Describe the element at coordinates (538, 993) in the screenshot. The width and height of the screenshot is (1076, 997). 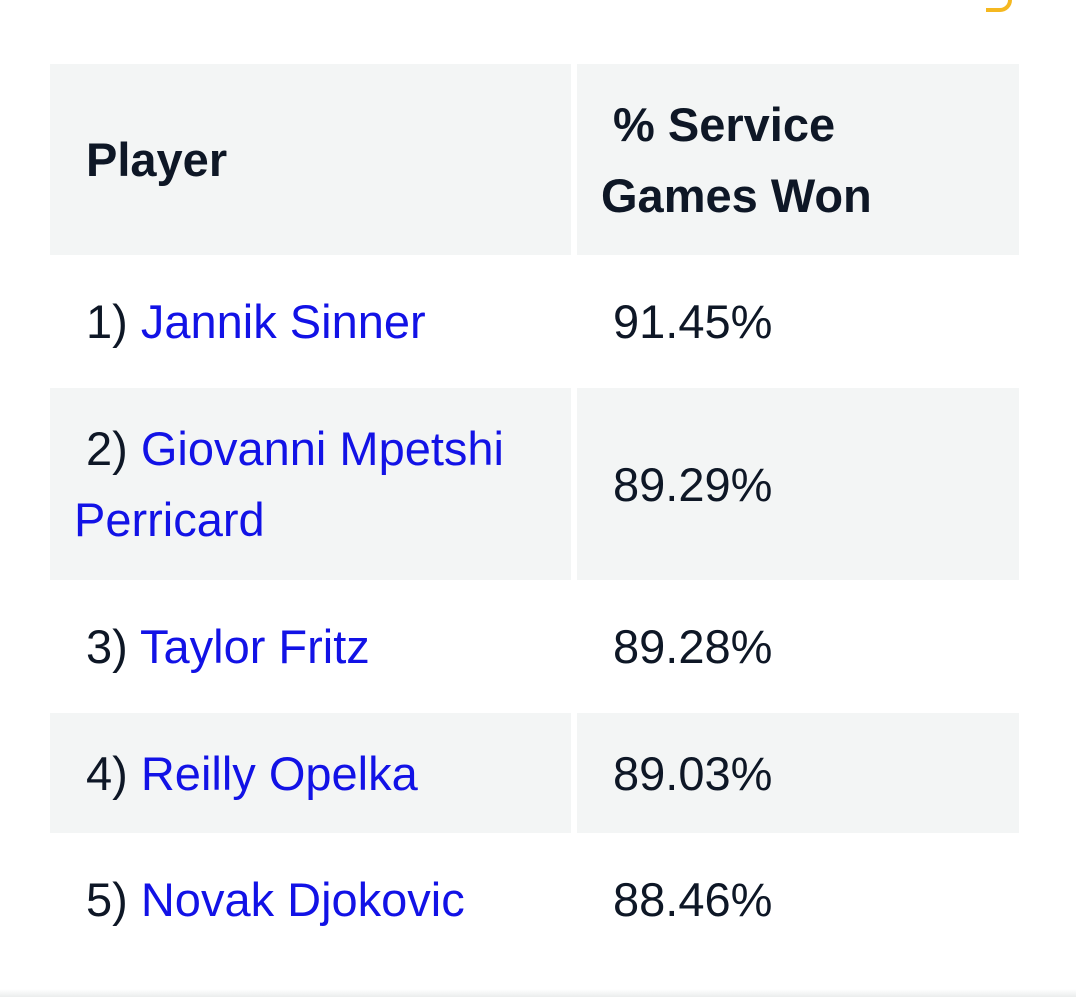
I see `bottom-fade` at that location.